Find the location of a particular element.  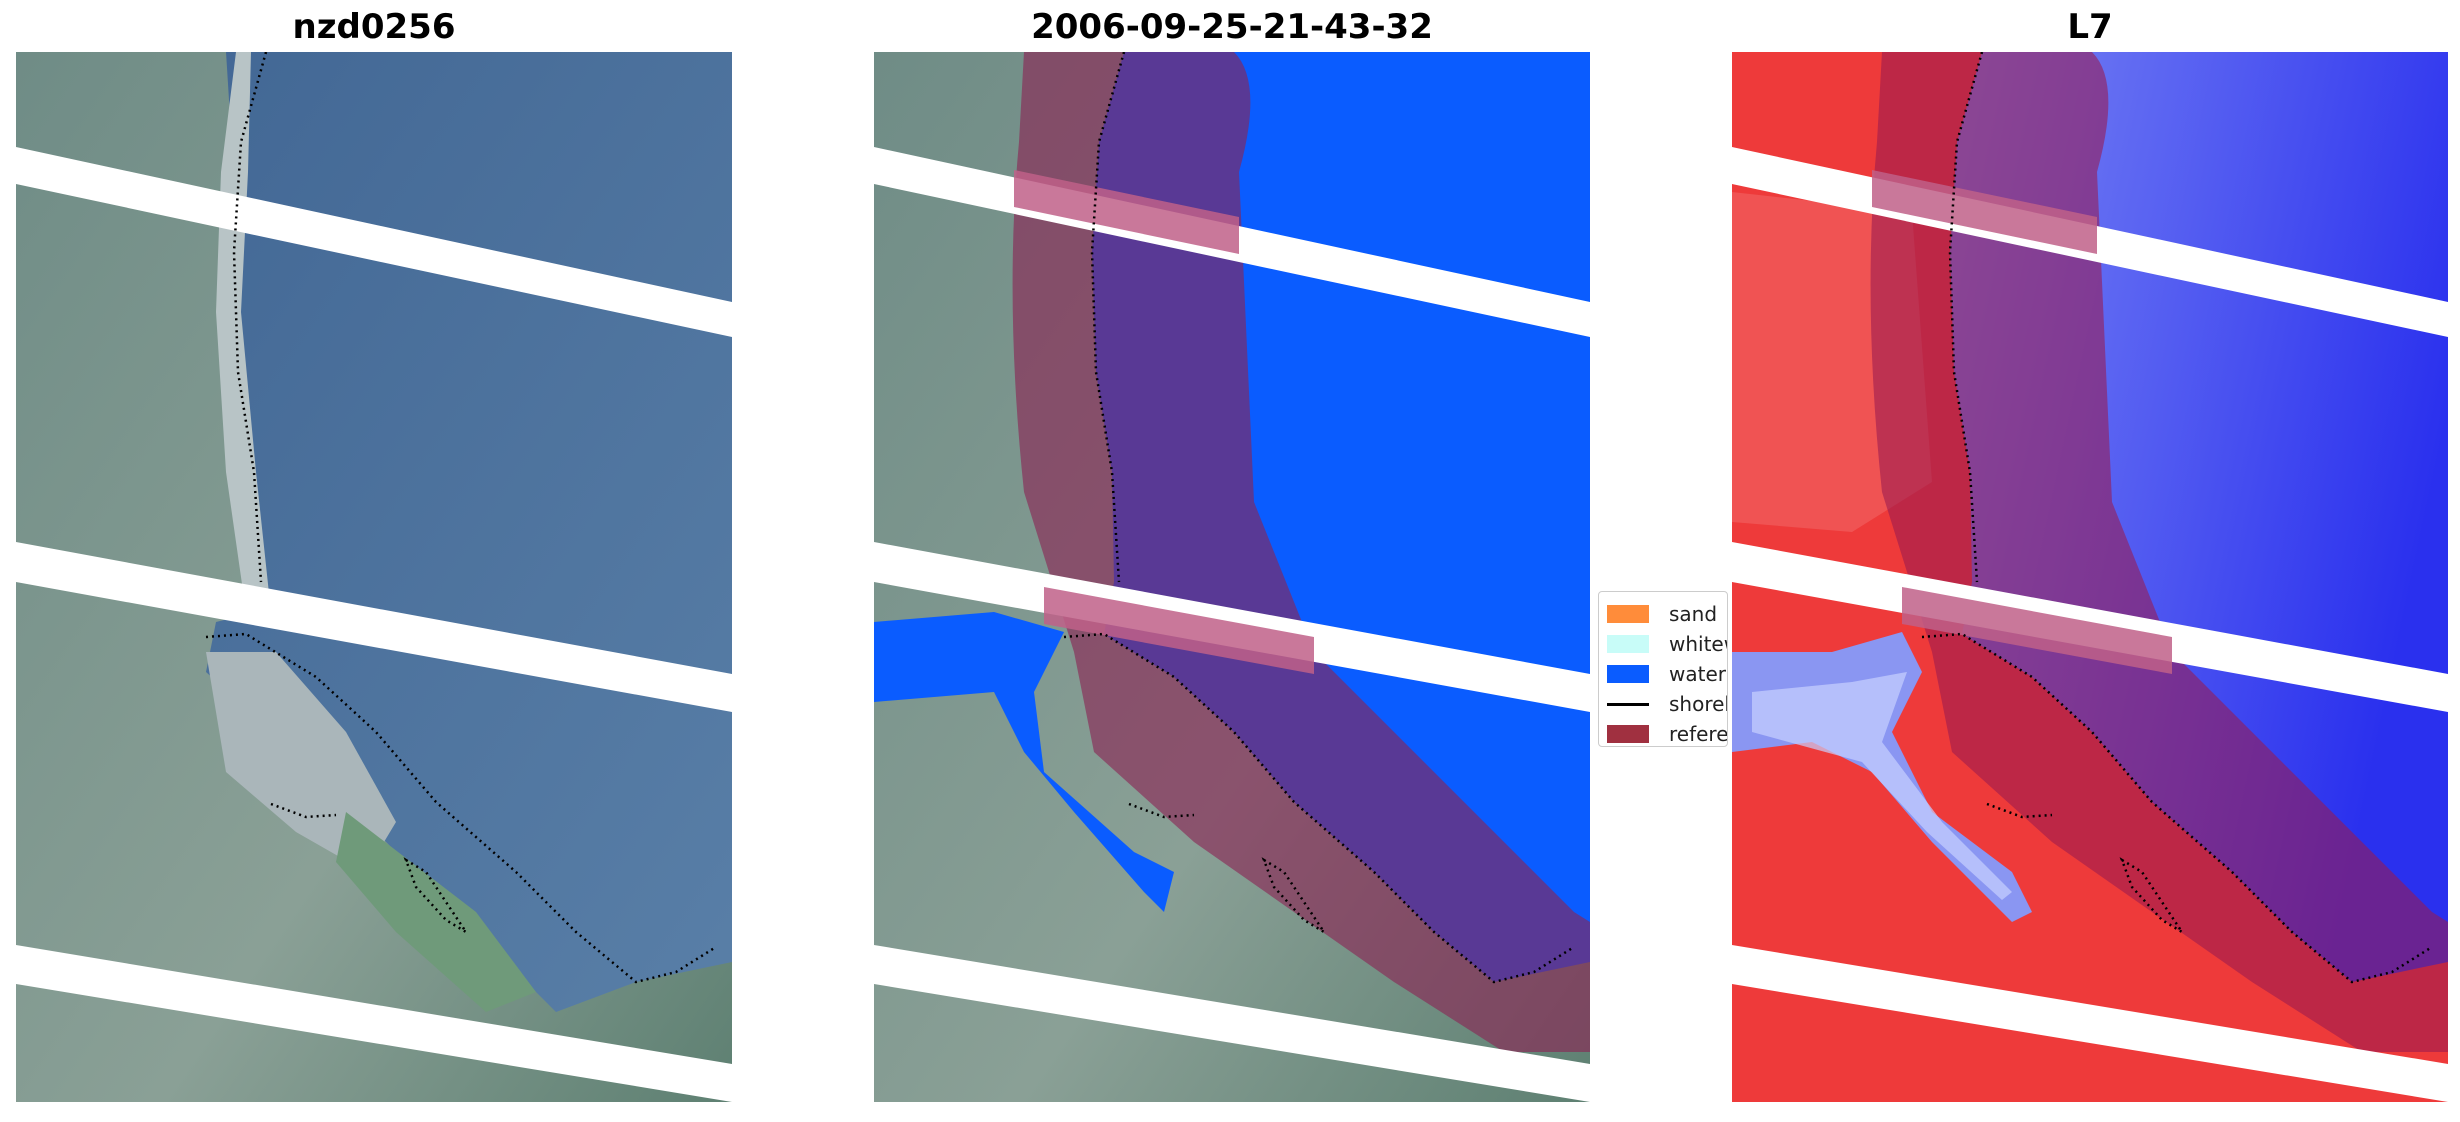

reference-buffer-swatch is located at coordinates (1628, 734).